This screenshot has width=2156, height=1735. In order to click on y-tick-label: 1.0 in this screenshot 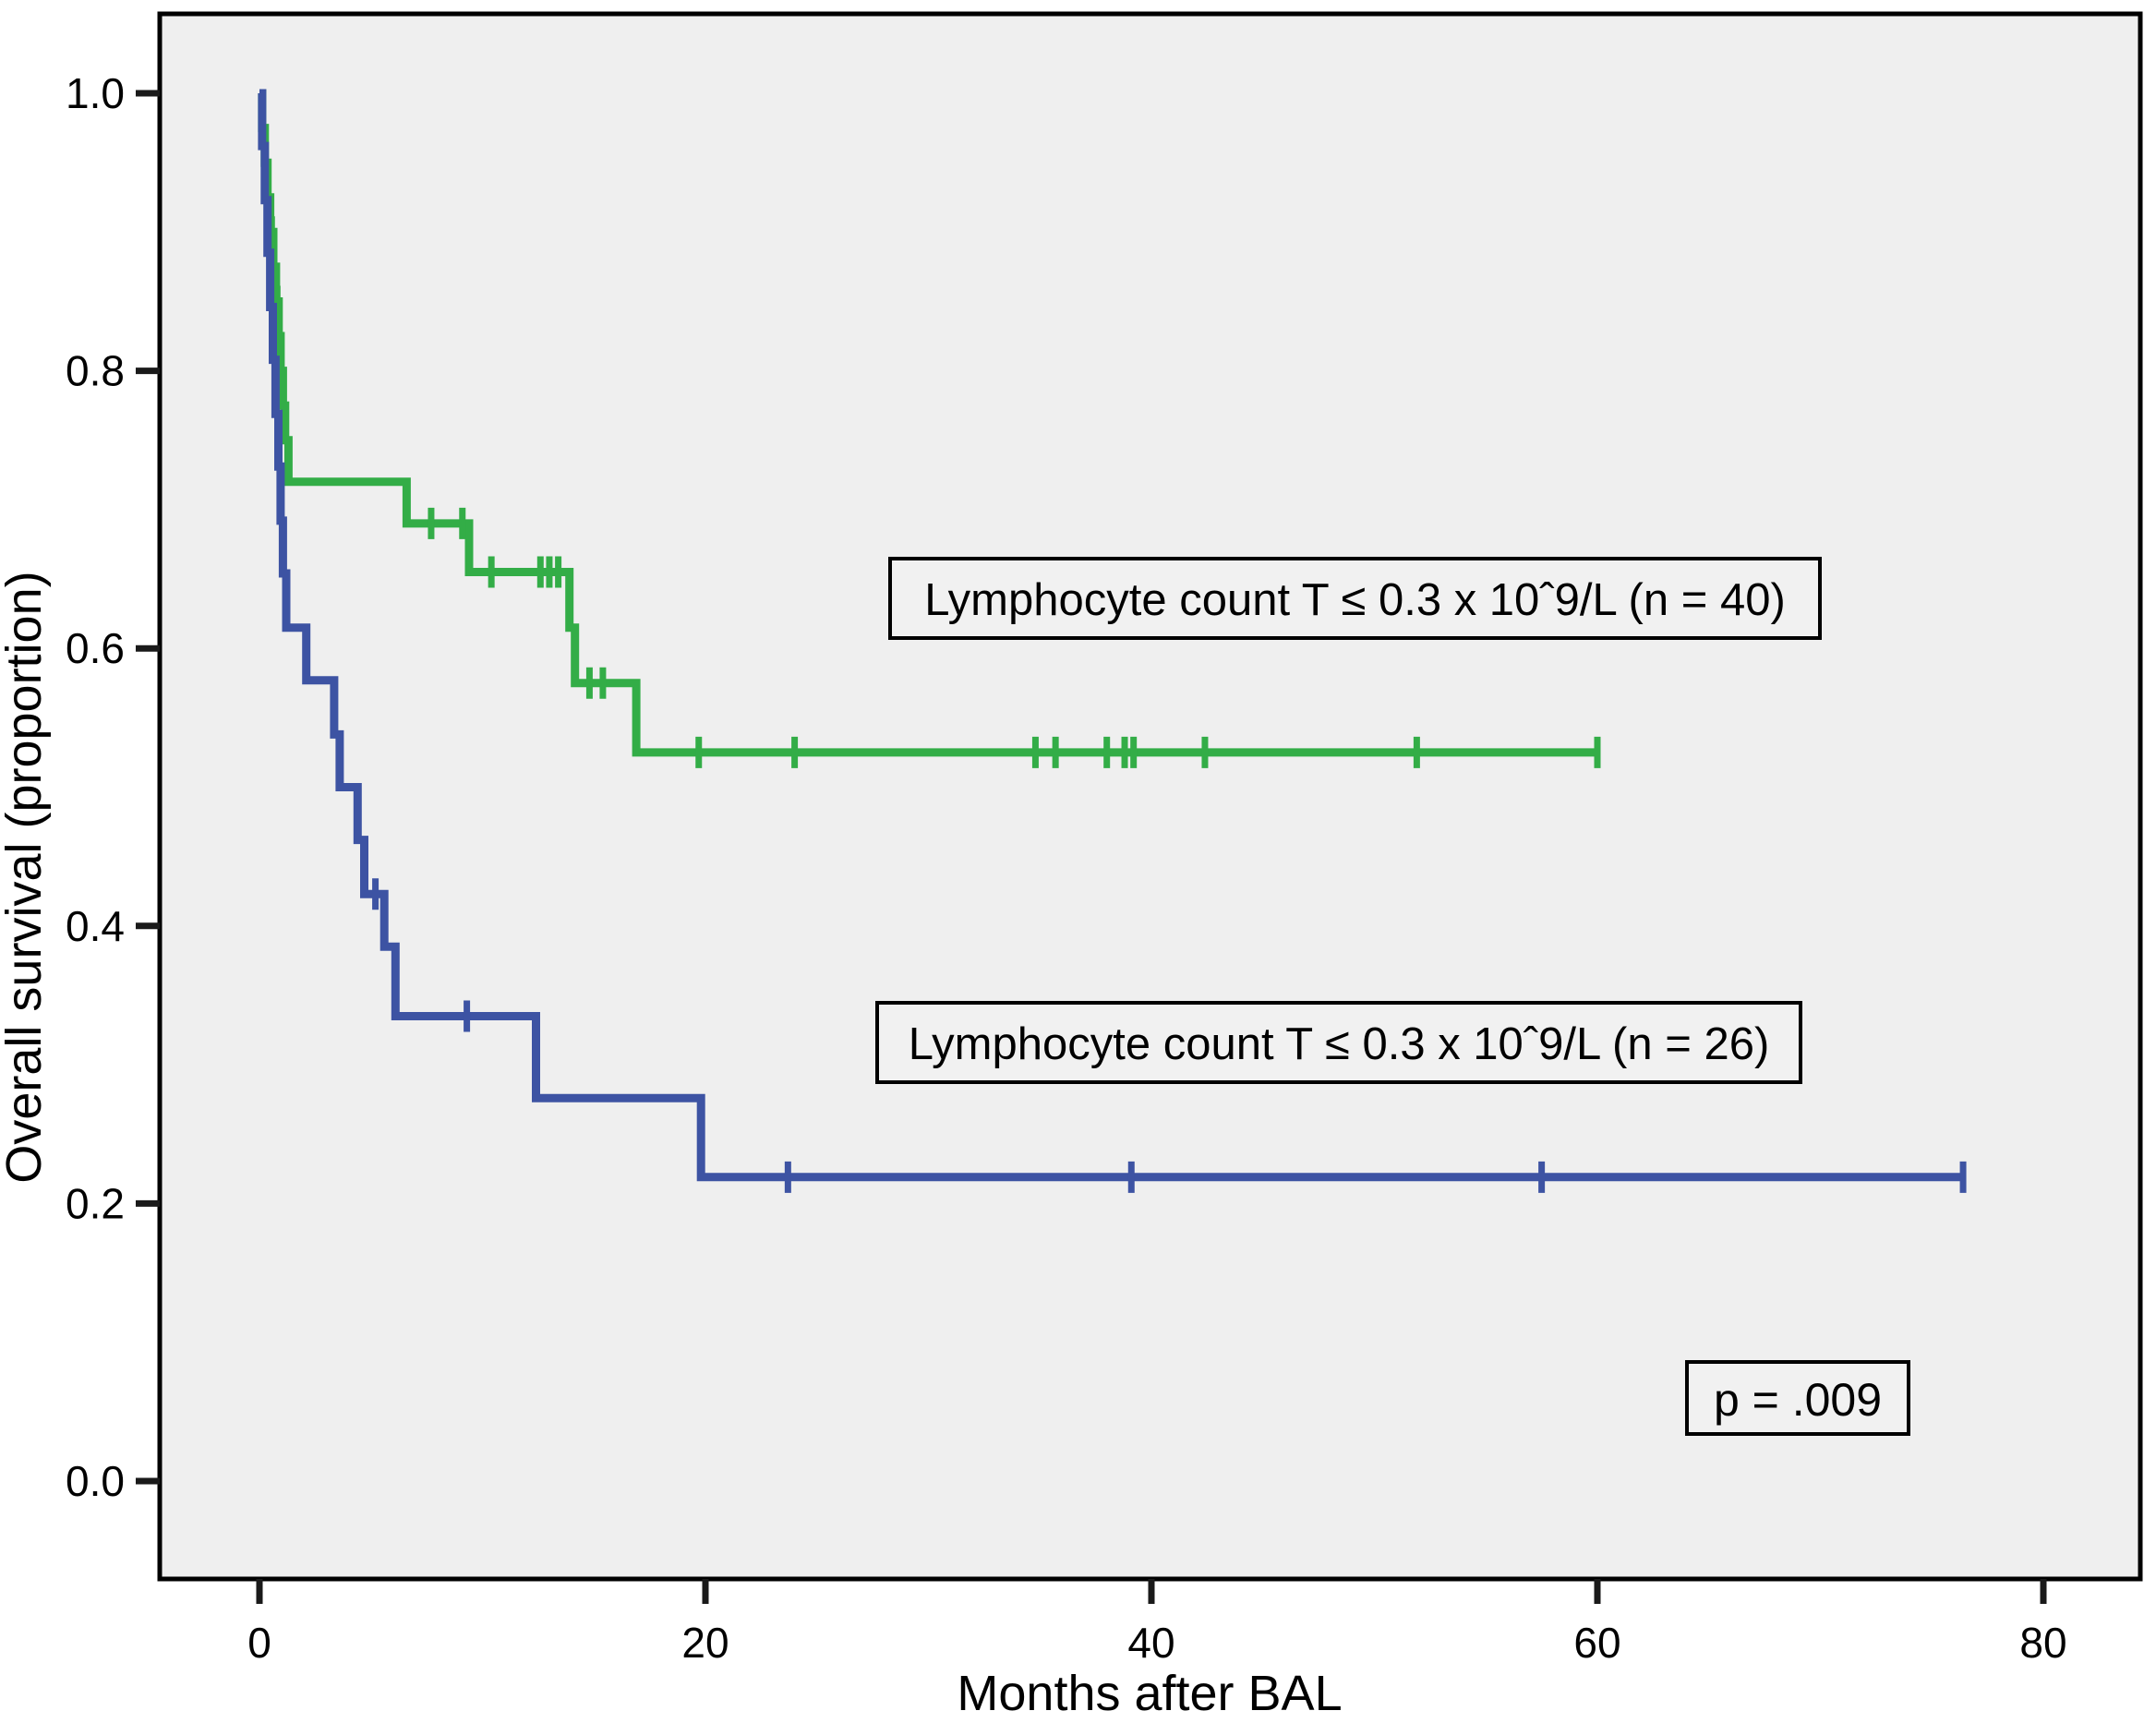, I will do `click(95, 93)`.